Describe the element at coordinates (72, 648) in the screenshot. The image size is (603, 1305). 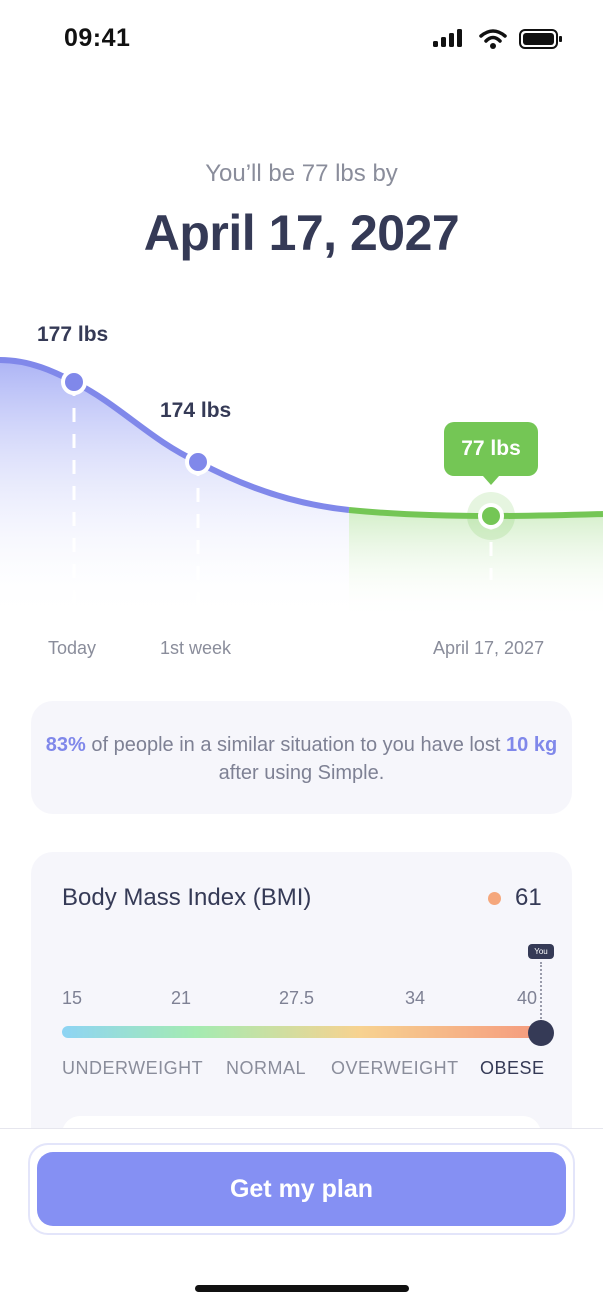
I see `x-label-today: Today` at that location.